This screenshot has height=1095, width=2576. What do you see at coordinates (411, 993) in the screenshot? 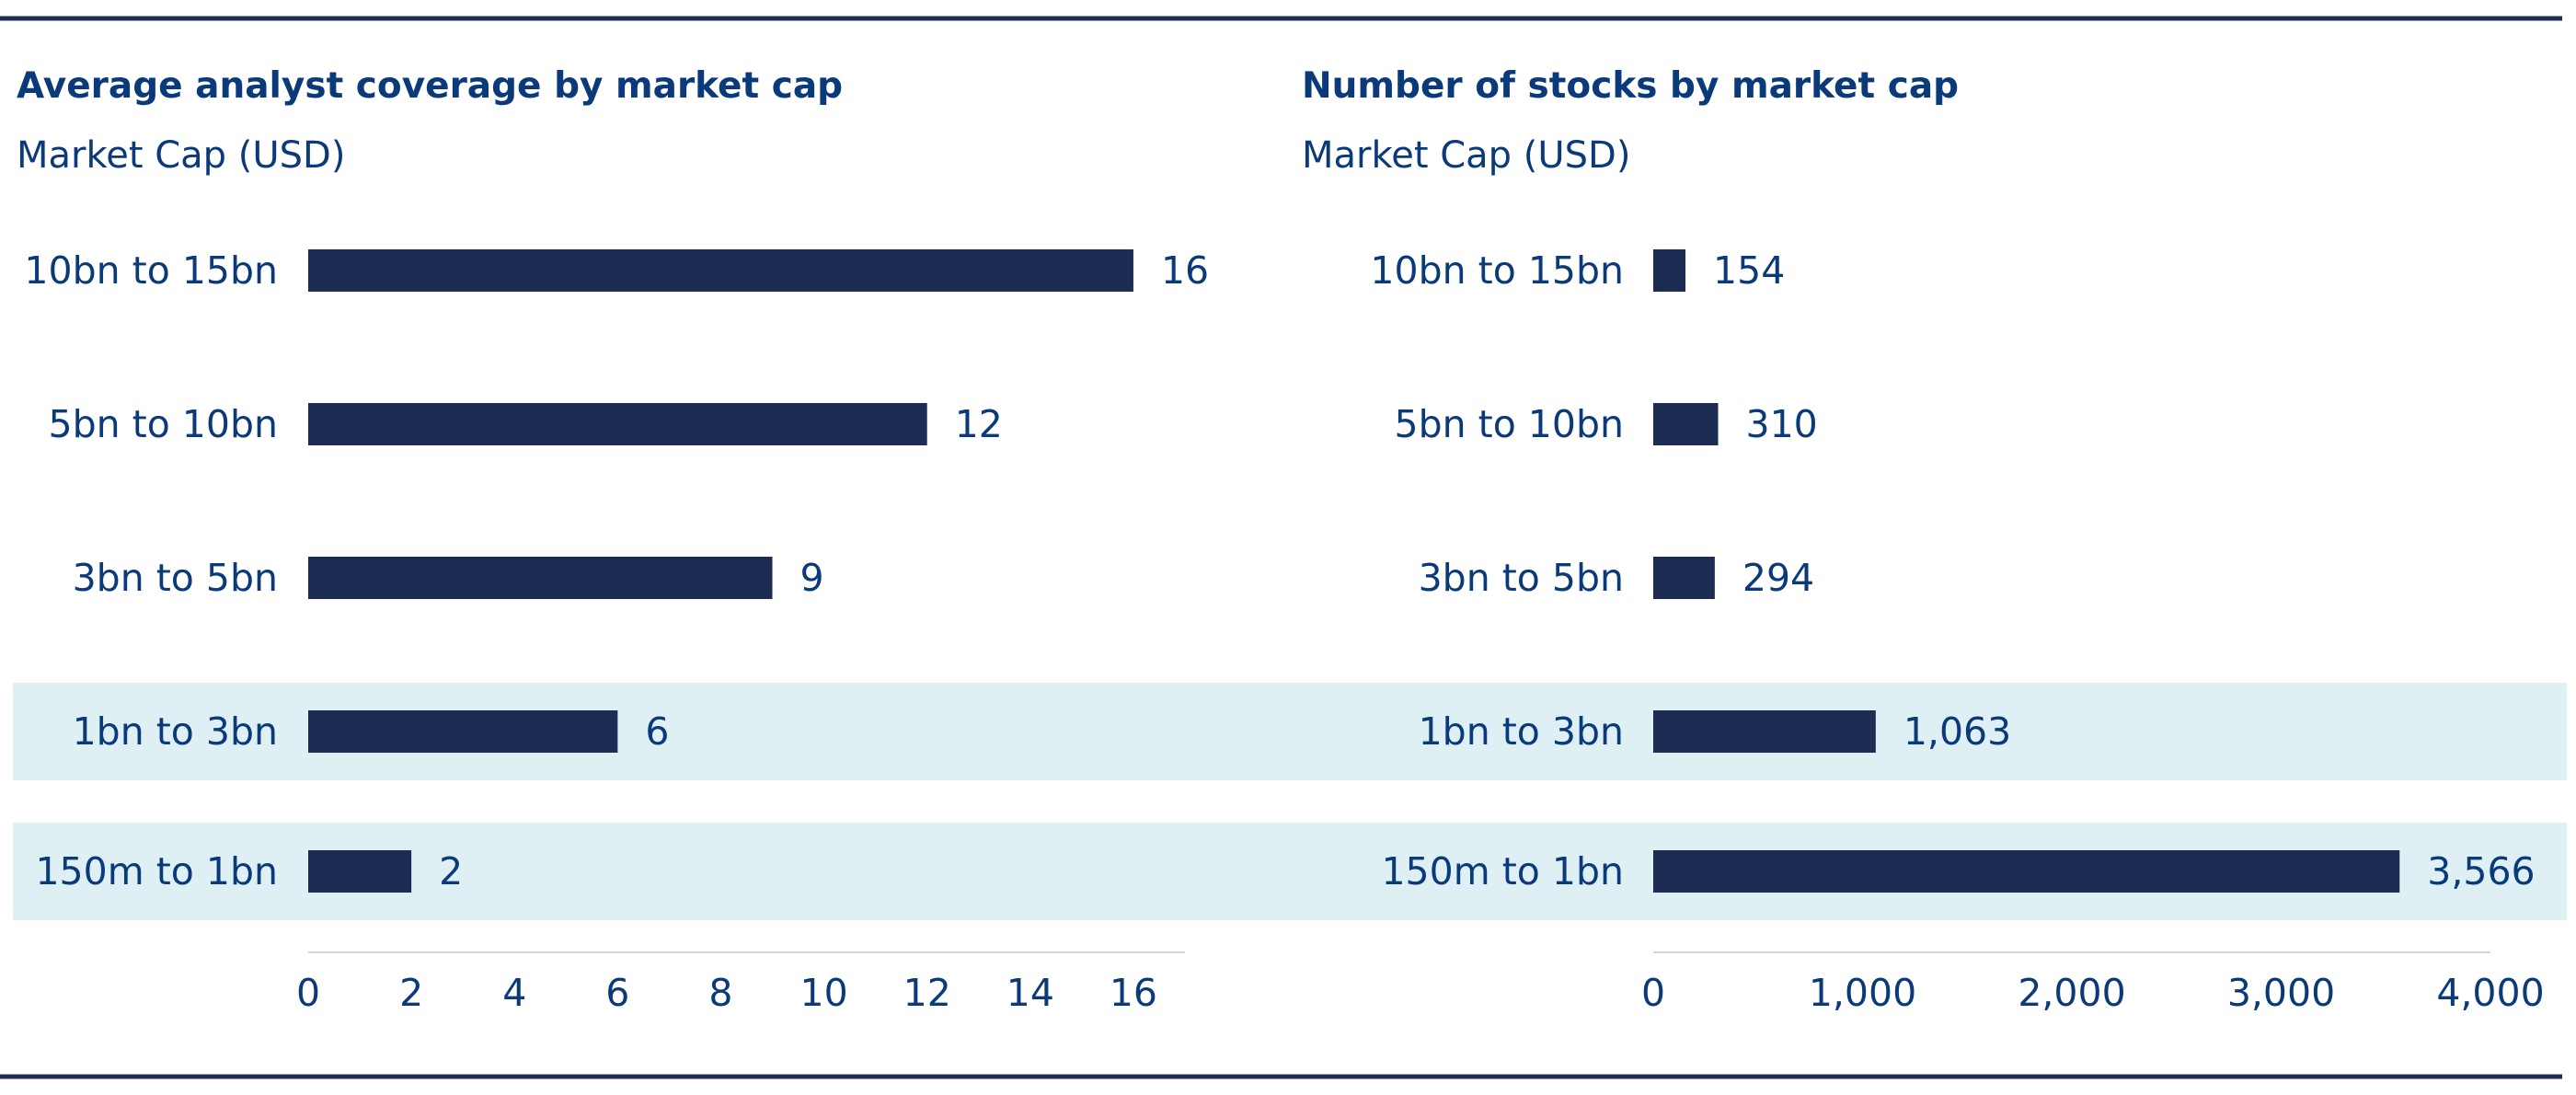
I see `chart-coverage-tick-label: 2` at bounding box center [411, 993].